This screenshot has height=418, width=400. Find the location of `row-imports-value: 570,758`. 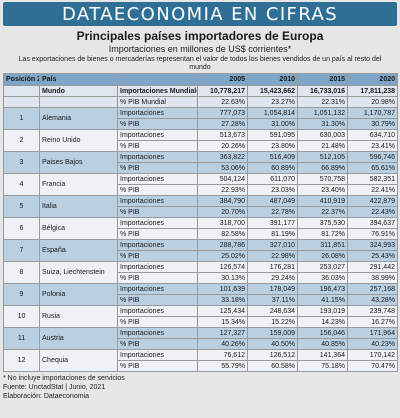

row-imports-value: 570,758 is located at coordinates (322, 179).